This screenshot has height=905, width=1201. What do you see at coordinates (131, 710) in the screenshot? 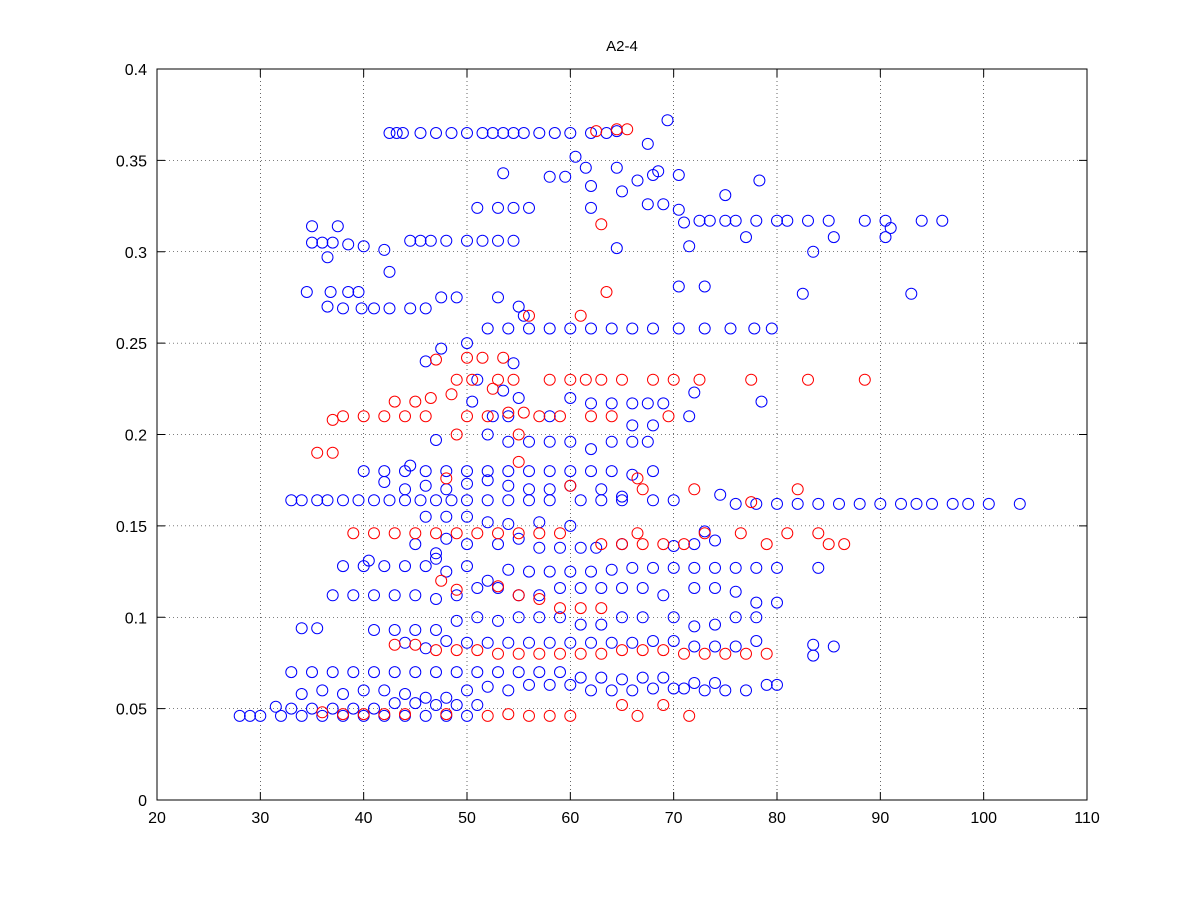
I see `y-tick-label: 0.05` at bounding box center [131, 710].